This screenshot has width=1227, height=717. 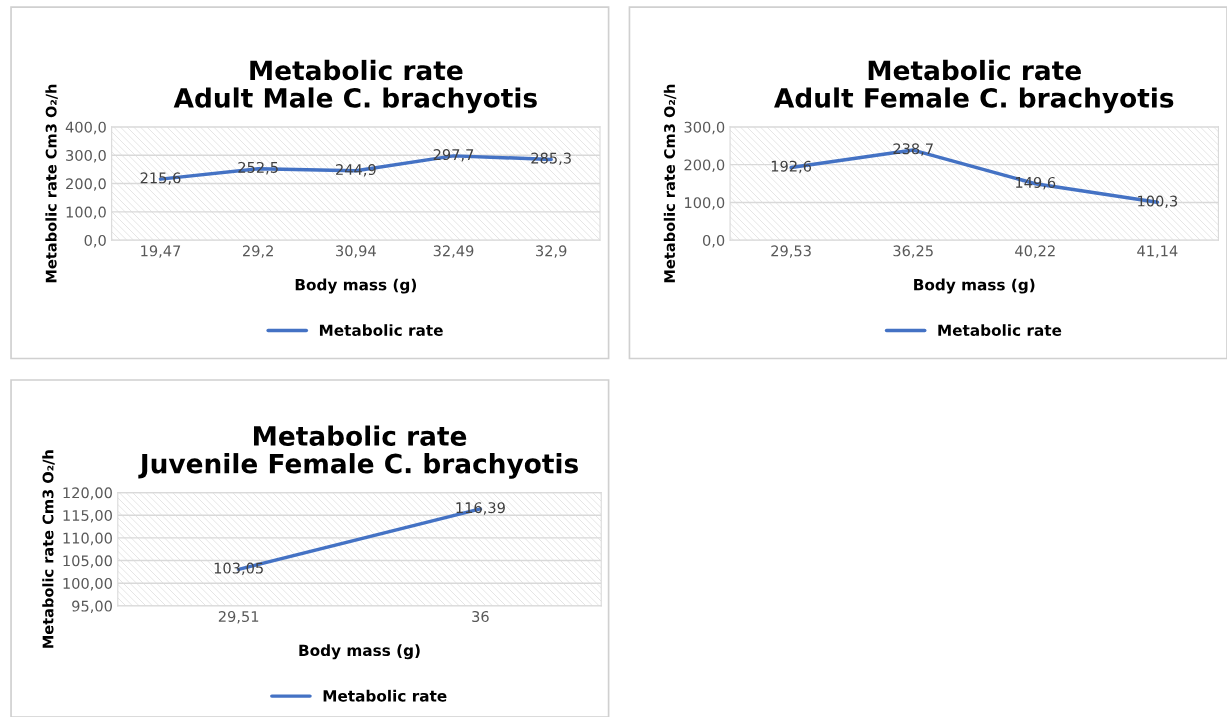 What do you see at coordinates (238, 617) in the screenshot?
I see `x-tick-label: 29,51` at bounding box center [238, 617].